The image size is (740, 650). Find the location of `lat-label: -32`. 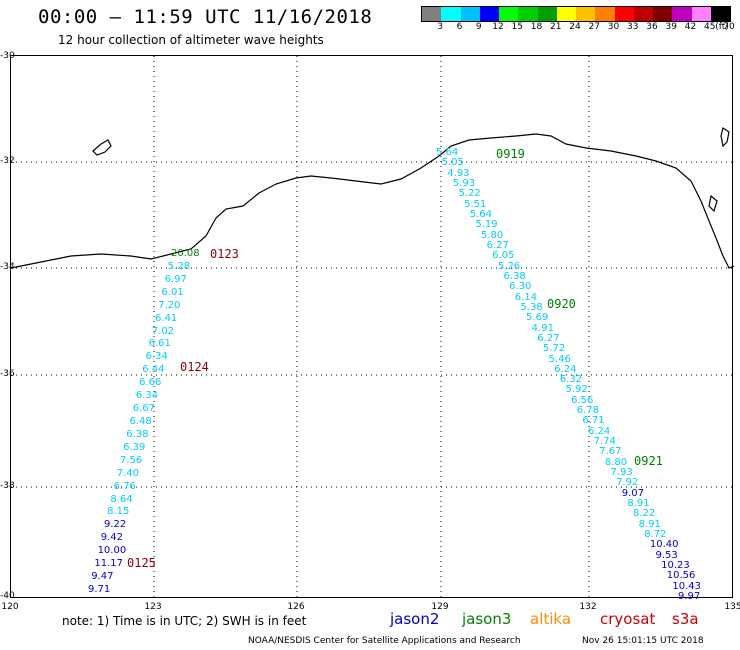

lat-label: -32 is located at coordinates (7, 161).